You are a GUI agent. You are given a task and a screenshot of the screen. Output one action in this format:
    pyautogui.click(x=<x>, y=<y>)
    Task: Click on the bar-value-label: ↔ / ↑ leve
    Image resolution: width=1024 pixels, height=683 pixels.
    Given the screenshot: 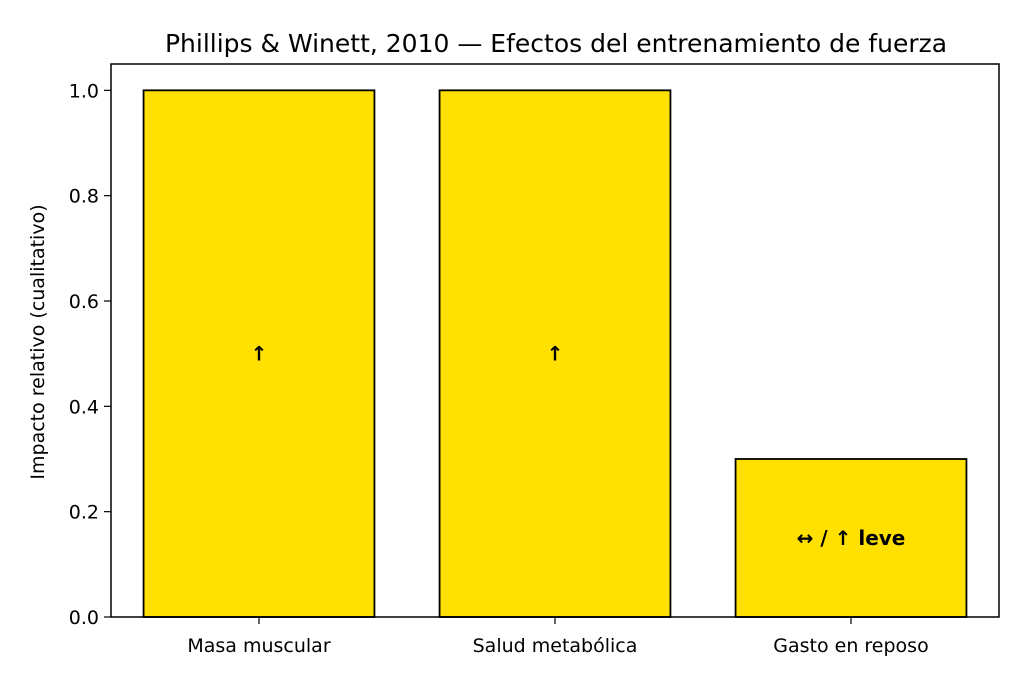 What is the action you would take?
    pyautogui.click(x=851, y=538)
    